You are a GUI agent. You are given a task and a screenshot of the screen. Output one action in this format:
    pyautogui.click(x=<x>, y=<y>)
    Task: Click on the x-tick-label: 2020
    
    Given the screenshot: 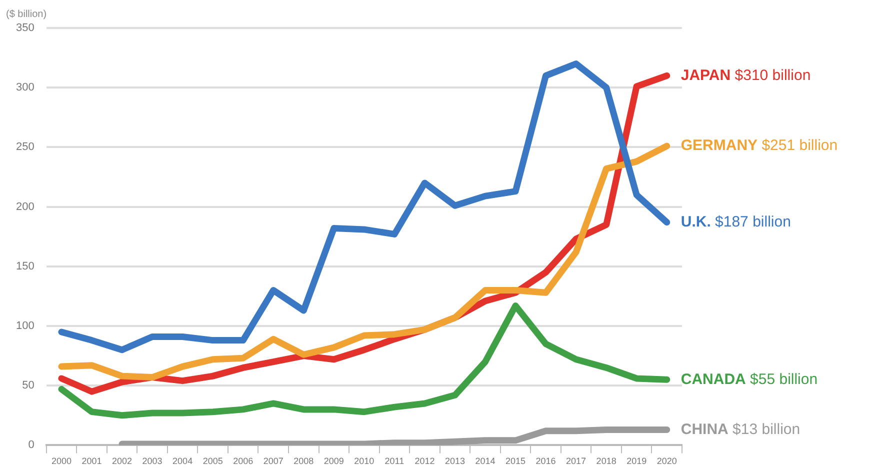 What is the action you would take?
    pyautogui.click(x=666, y=461)
    